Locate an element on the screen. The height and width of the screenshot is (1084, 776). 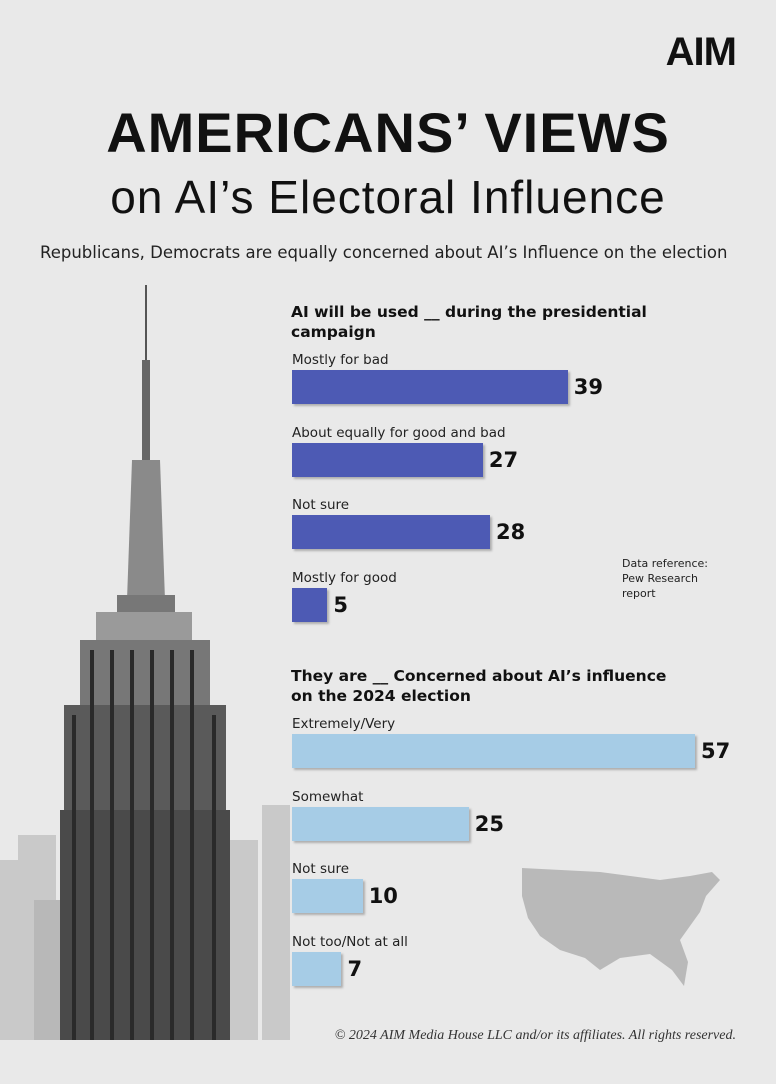
title: AMERICANS’ VIEWS is located at coordinates (388, 132).